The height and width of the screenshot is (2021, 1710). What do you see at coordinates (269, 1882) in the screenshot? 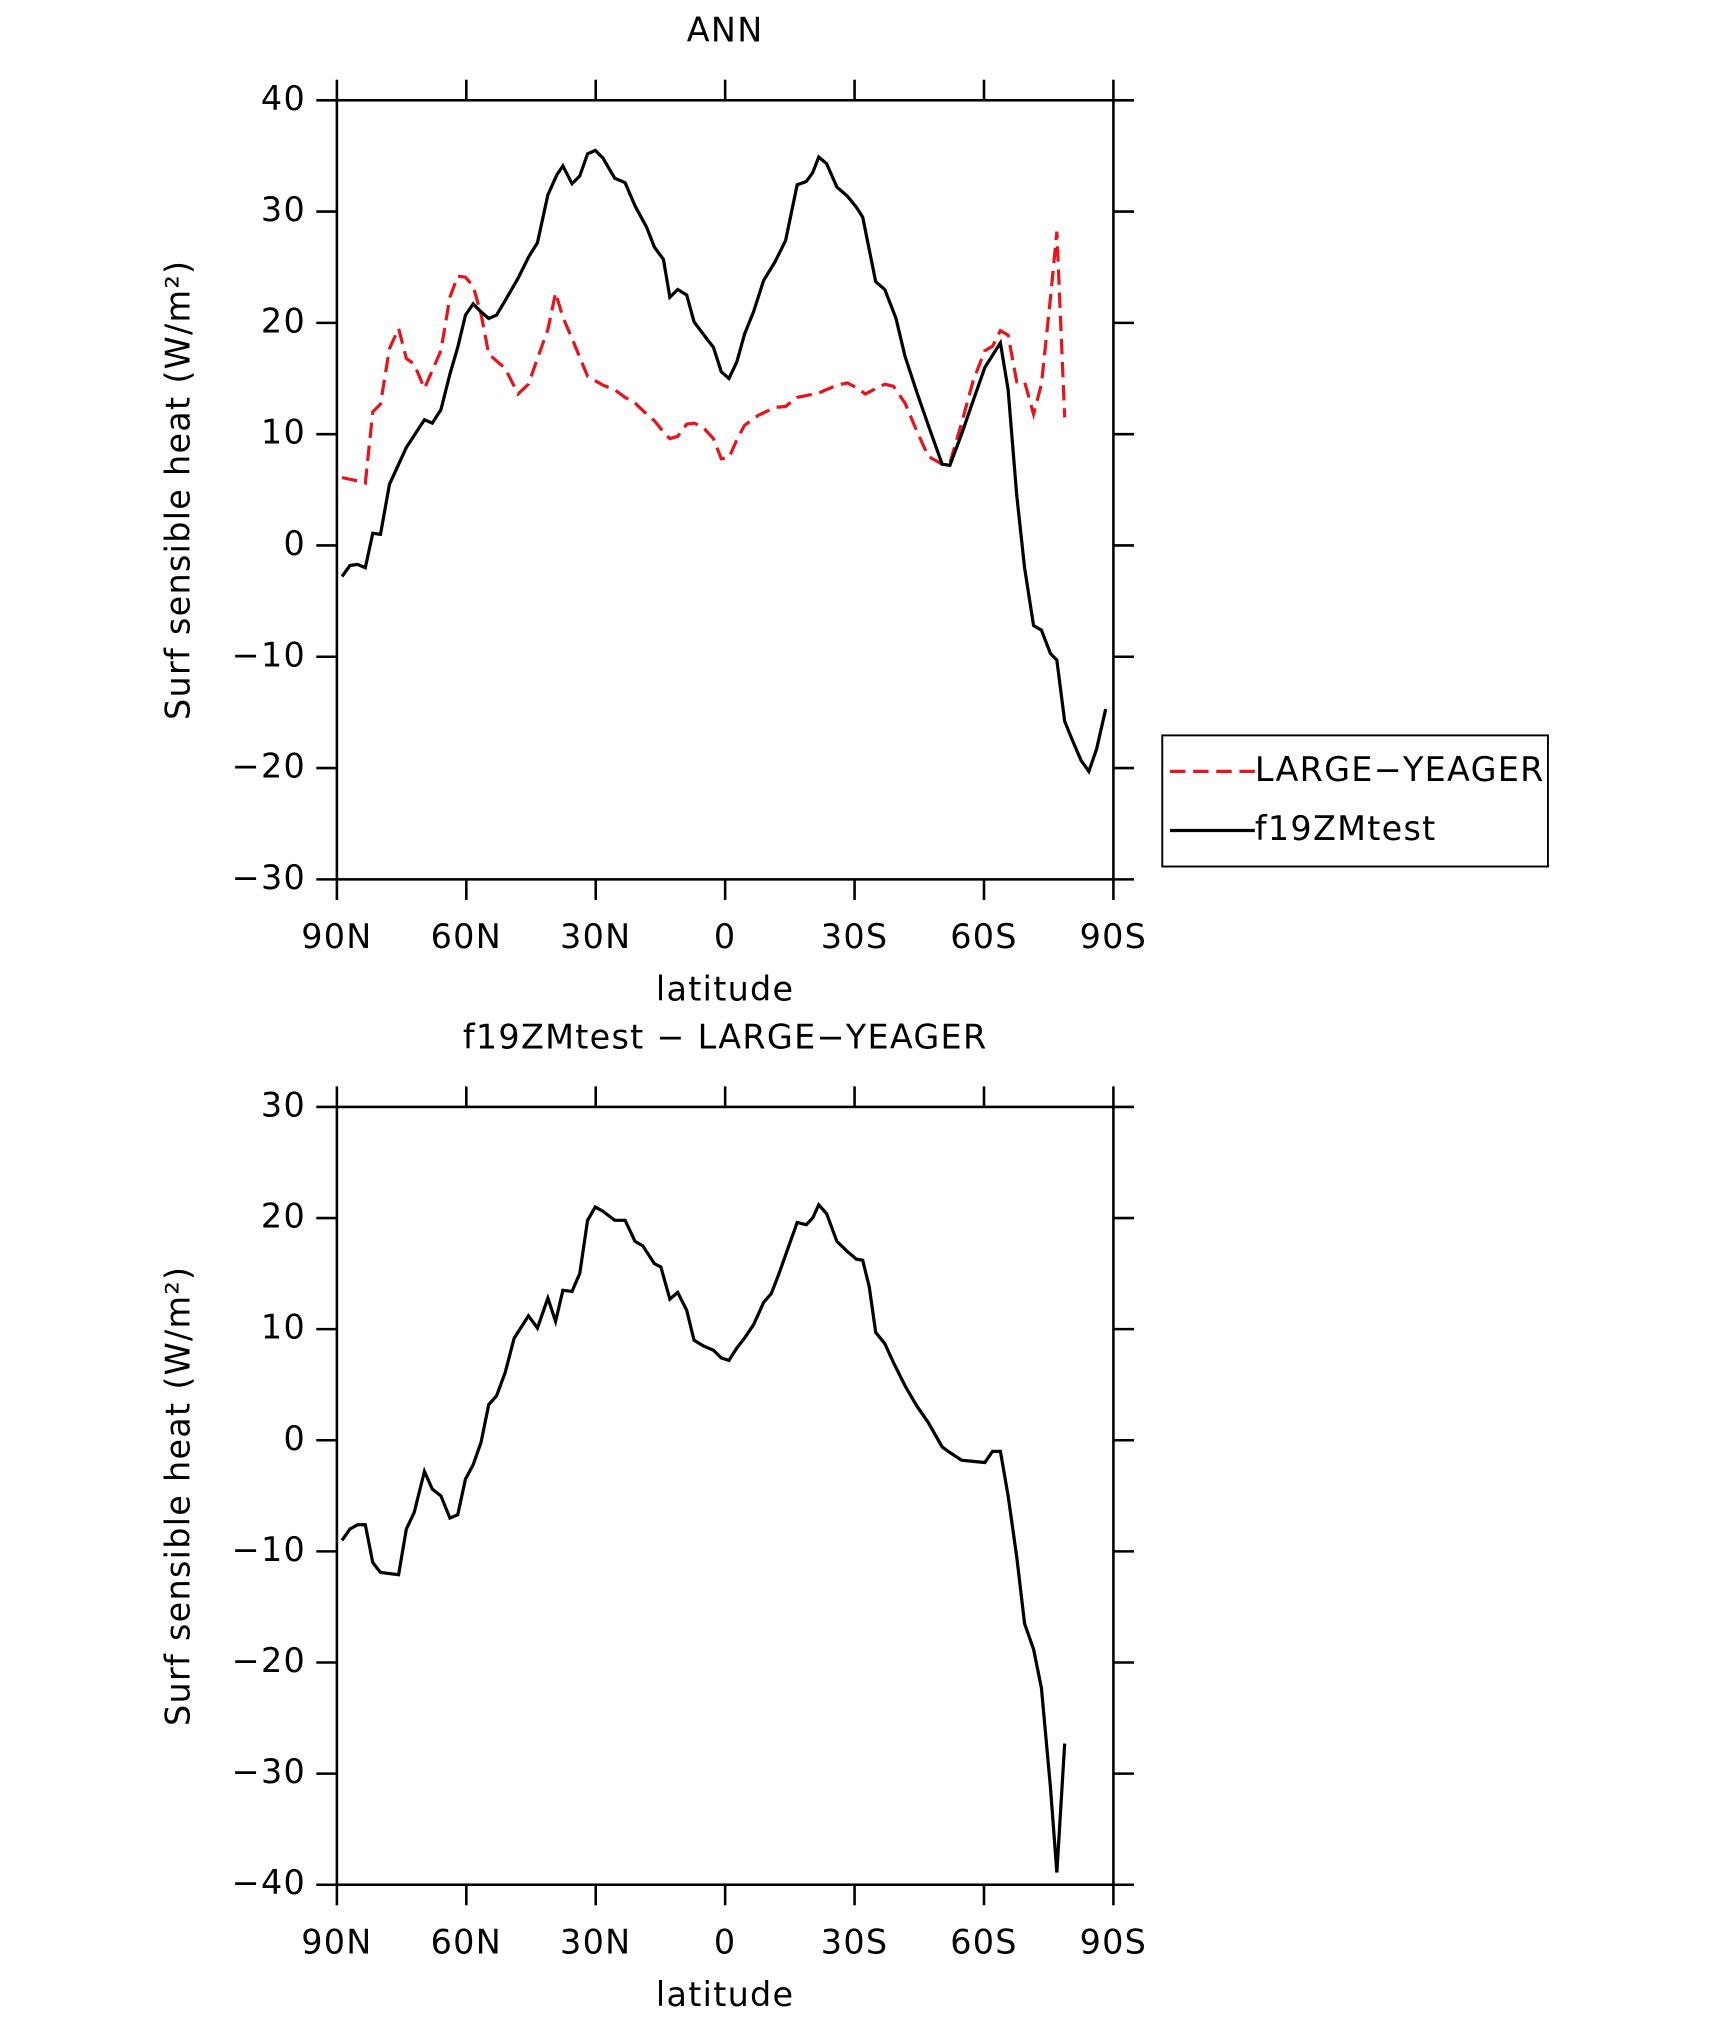
I see `y-tick-label: −40` at bounding box center [269, 1882].